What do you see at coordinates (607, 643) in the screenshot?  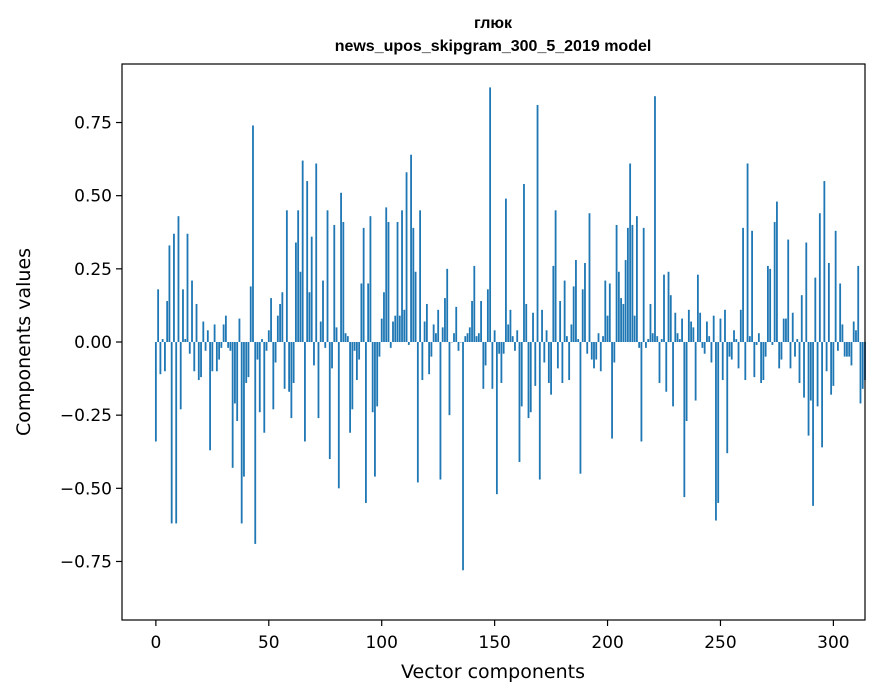 I see `x-tick-label: 200` at bounding box center [607, 643].